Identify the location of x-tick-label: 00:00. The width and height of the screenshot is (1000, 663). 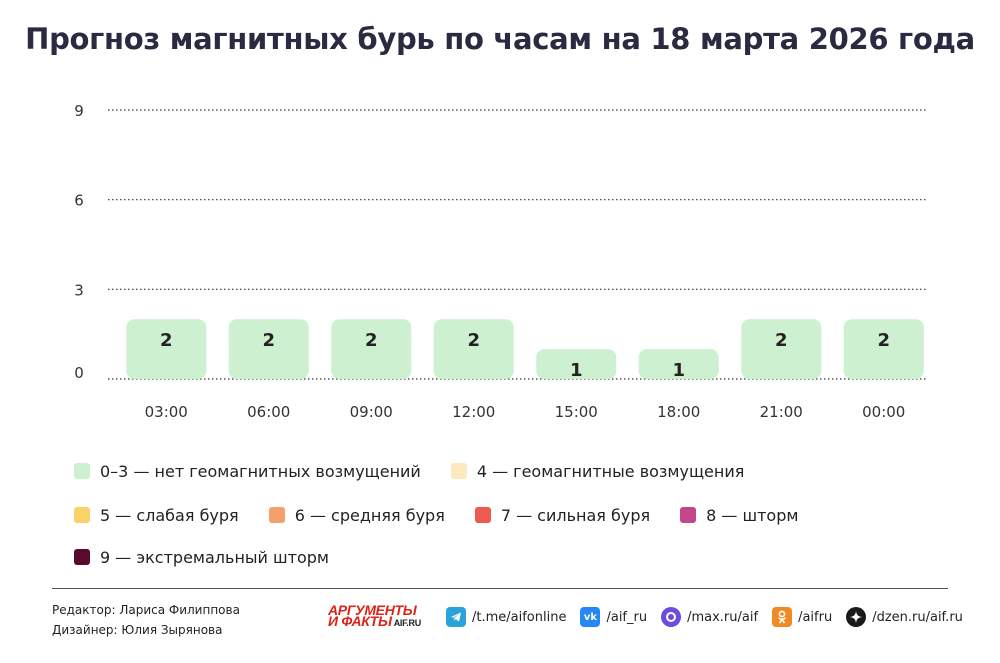
(883, 412).